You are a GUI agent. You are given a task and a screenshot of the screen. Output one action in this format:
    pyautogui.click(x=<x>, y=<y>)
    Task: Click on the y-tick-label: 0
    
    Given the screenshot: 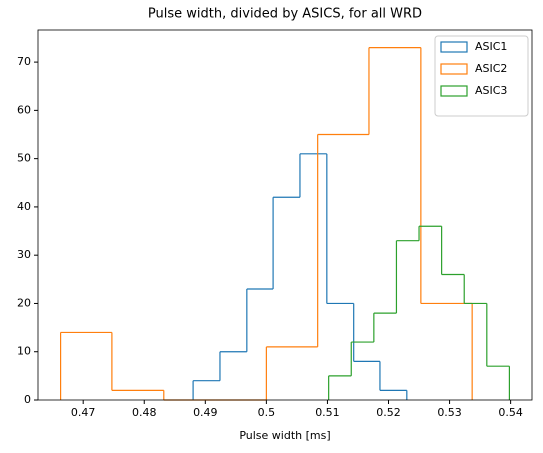 What is the action you would take?
    pyautogui.click(x=27, y=399)
    